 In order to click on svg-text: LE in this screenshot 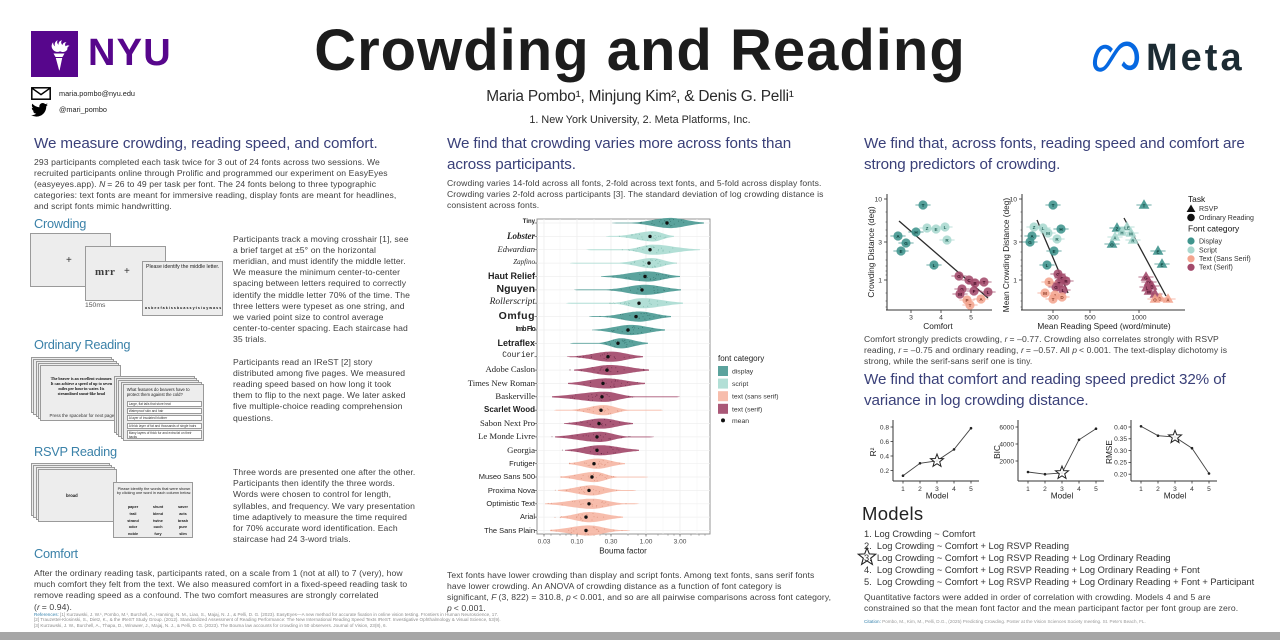, I will do `click(1127, 228)`.